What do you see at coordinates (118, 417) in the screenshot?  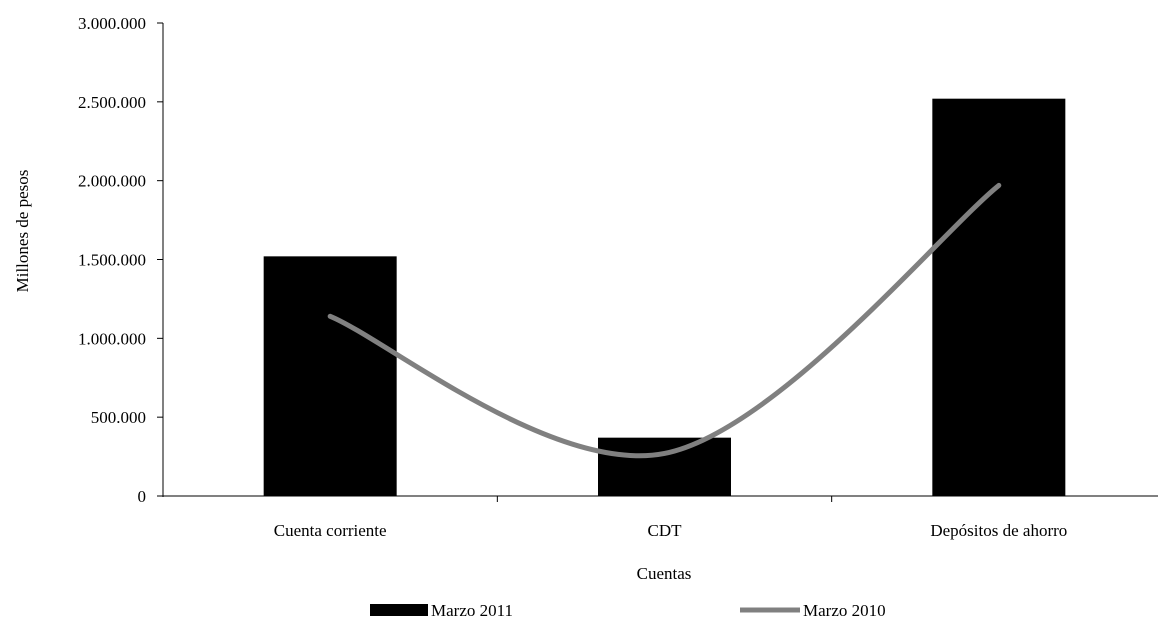 I see `y-tick-label: 500.000` at bounding box center [118, 417].